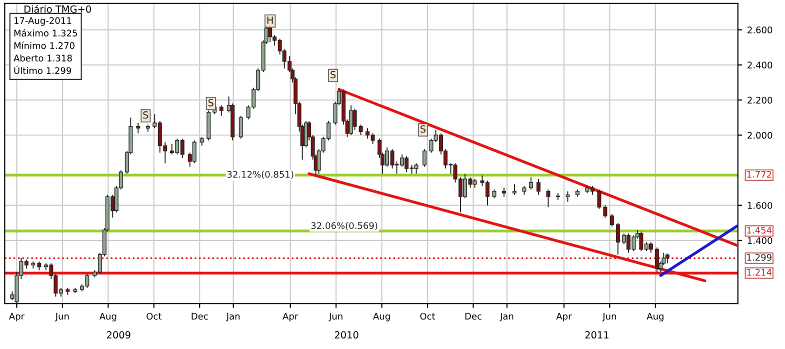  What do you see at coordinates (57, 8) in the screenshot?
I see `chart-title: Diário TMG+0` at bounding box center [57, 8].